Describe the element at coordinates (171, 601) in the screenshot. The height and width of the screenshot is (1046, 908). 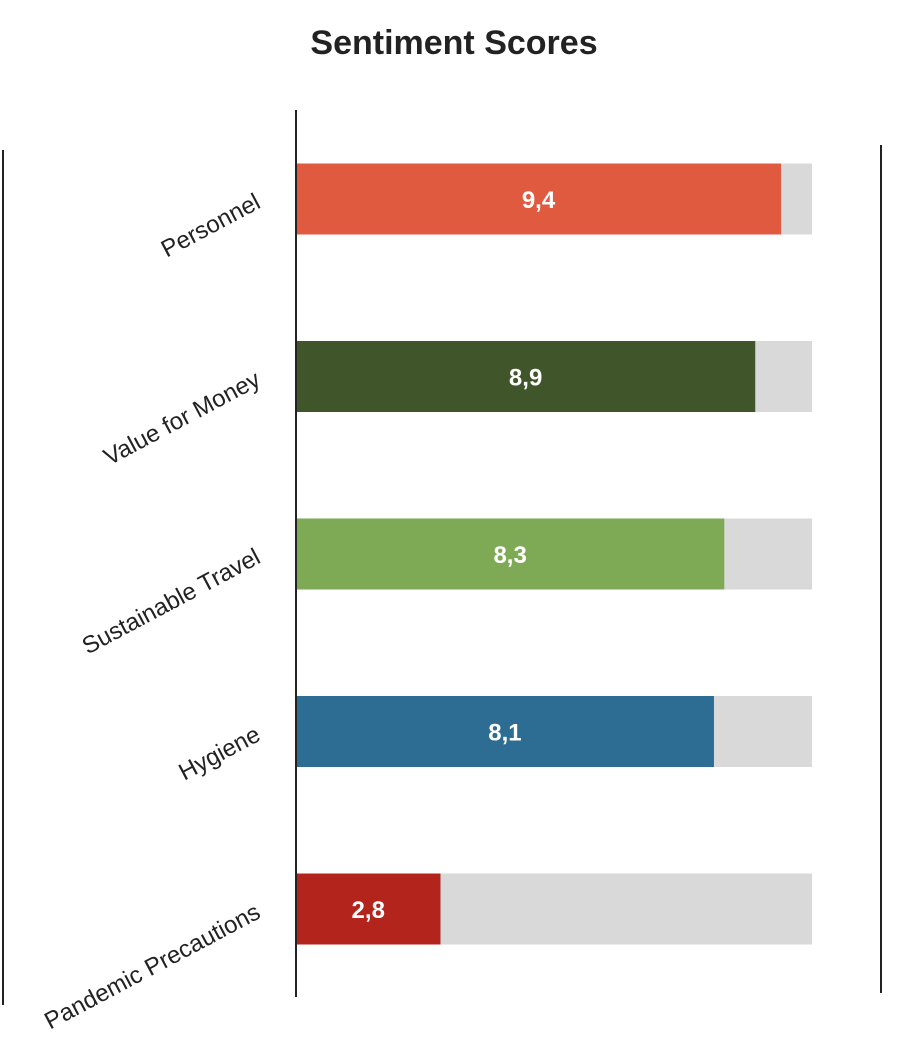
I see `category-label: Sustainable Travel` at that location.